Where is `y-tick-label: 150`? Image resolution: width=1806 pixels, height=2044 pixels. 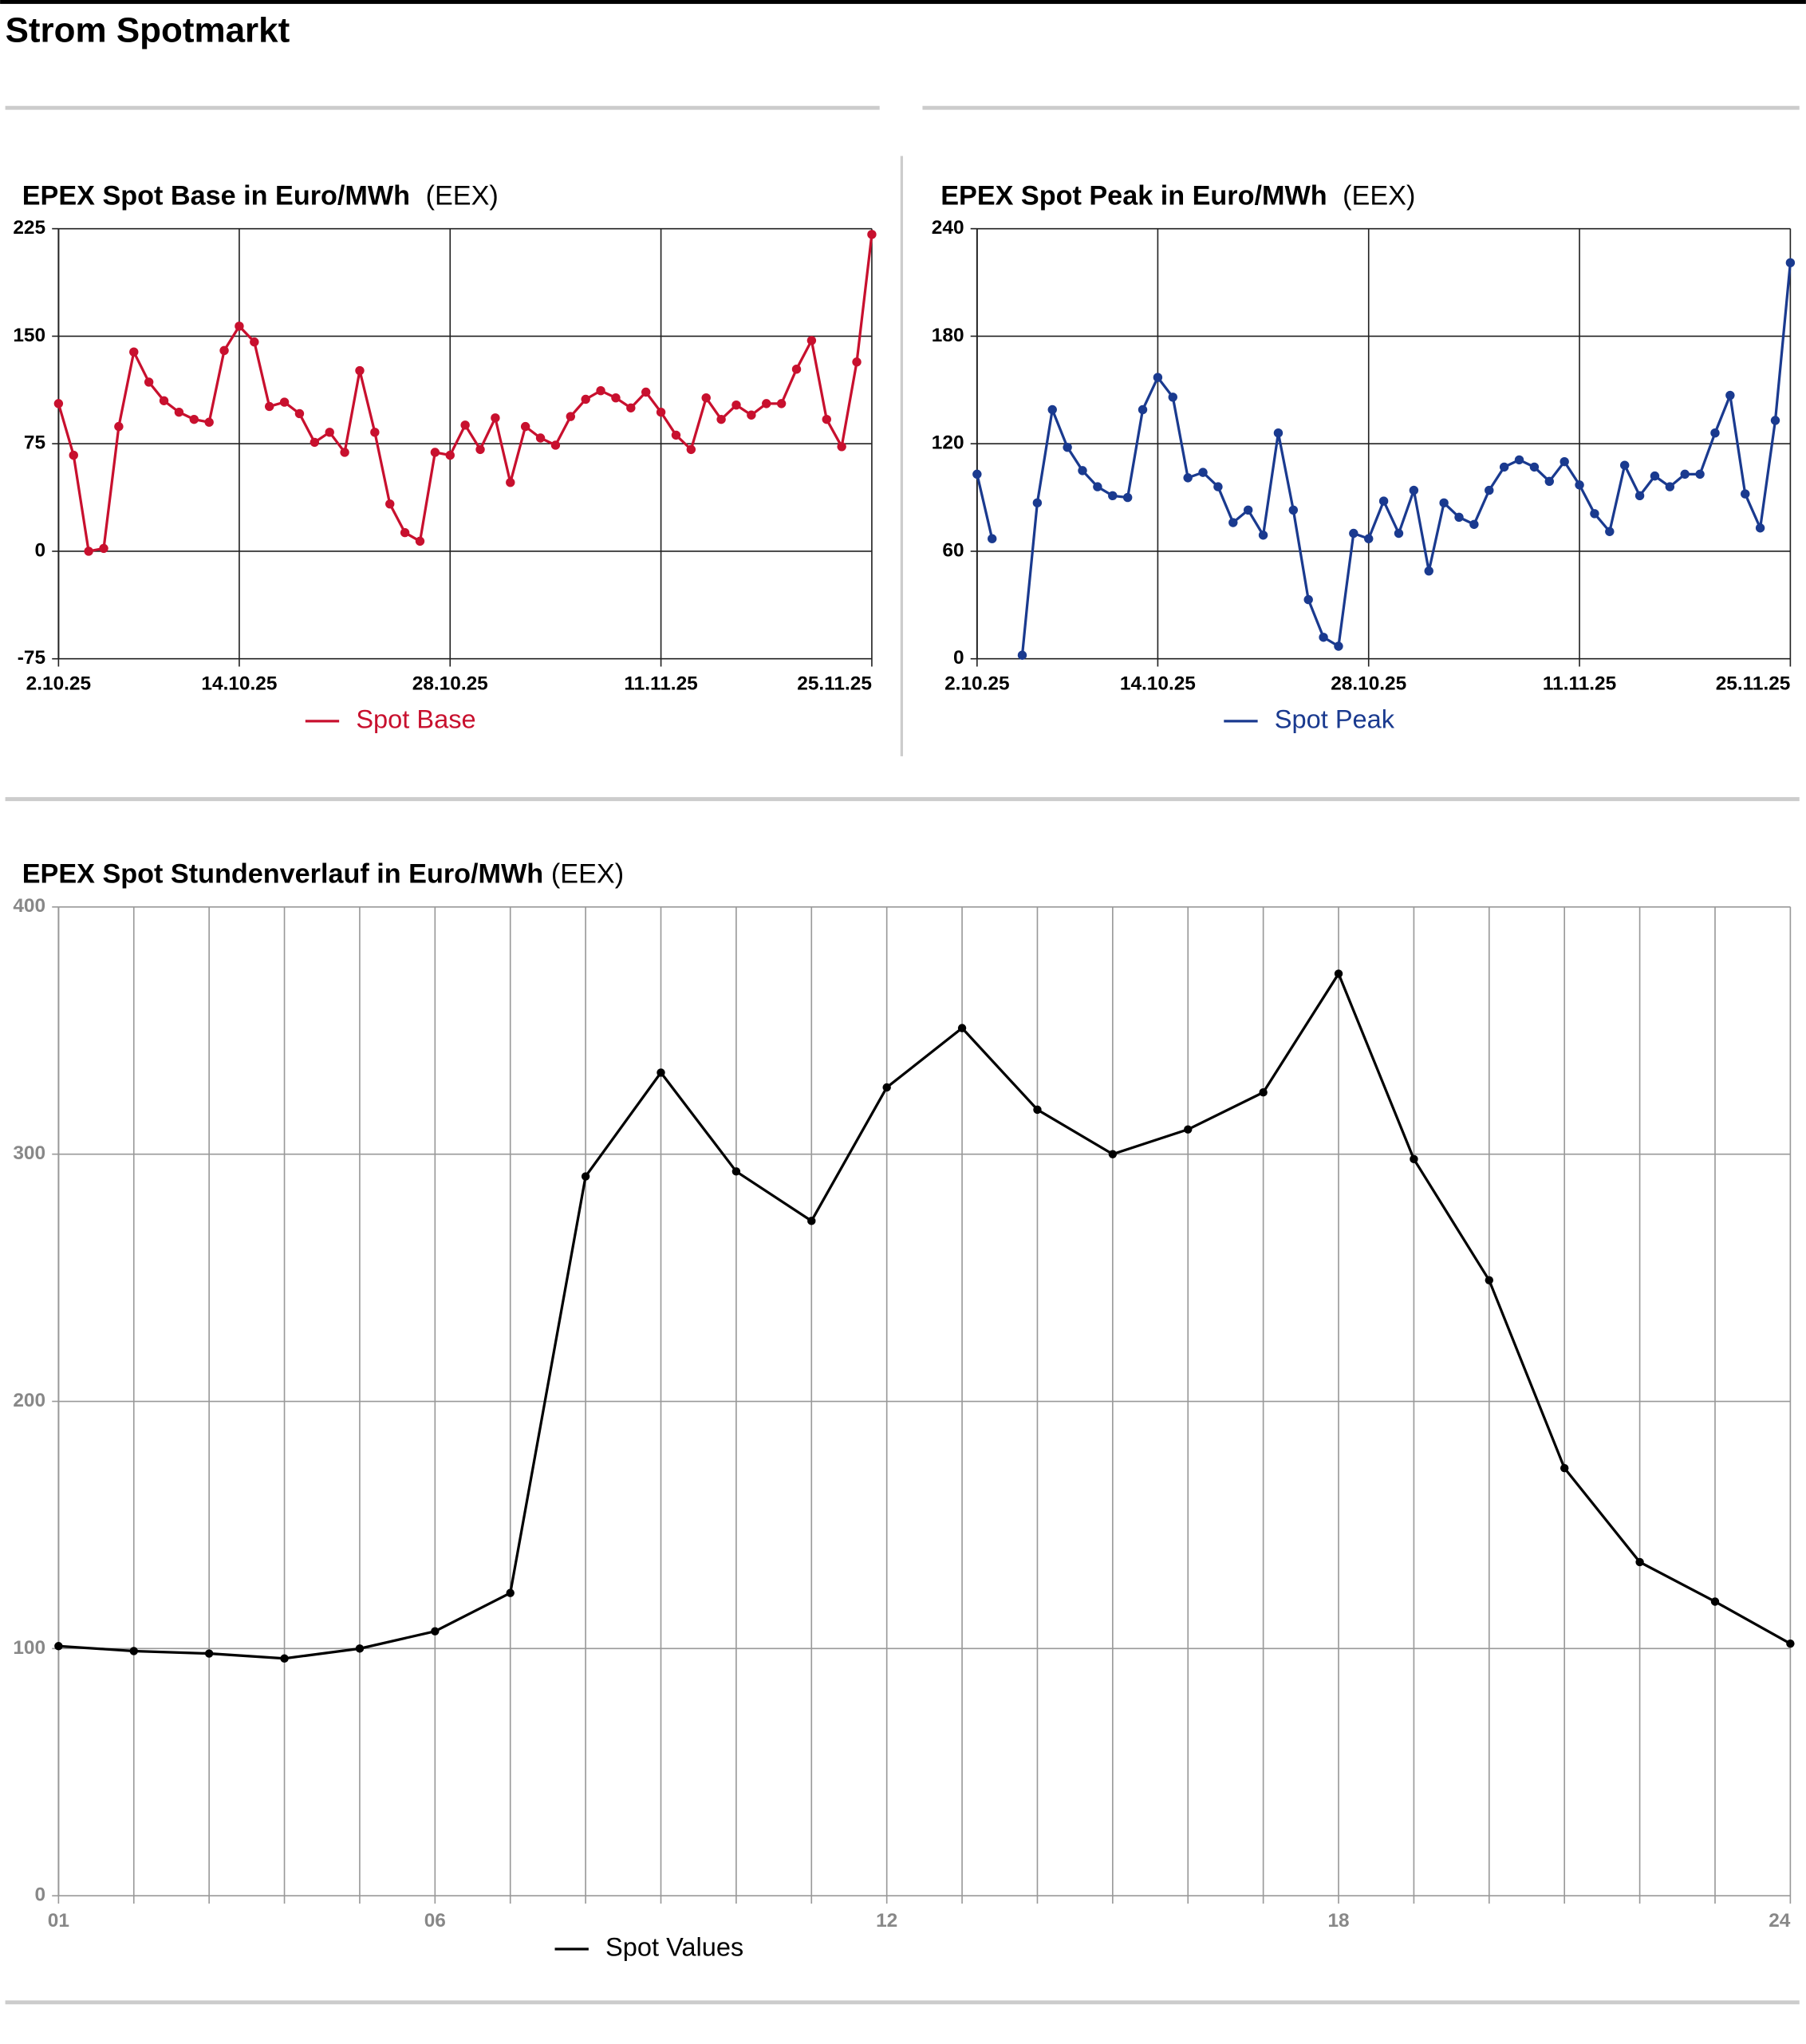 y-tick-label: 150 is located at coordinates (29, 335).